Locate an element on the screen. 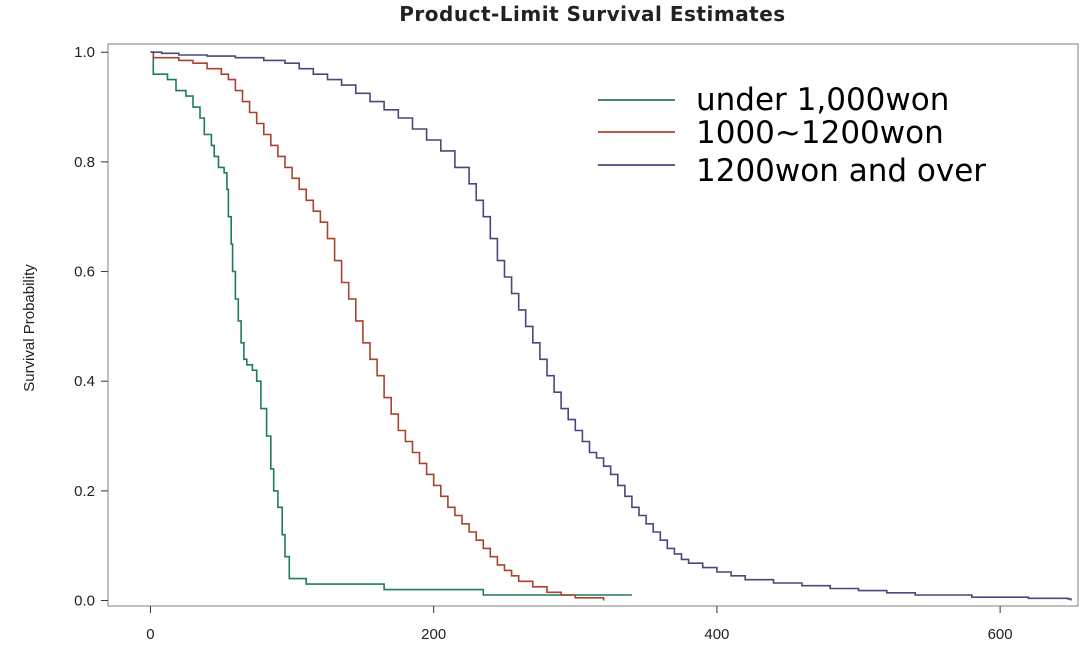 This screenshot has height=653, width=1089. y-tick-label: 1.0 is located at coordinates (84, 52).